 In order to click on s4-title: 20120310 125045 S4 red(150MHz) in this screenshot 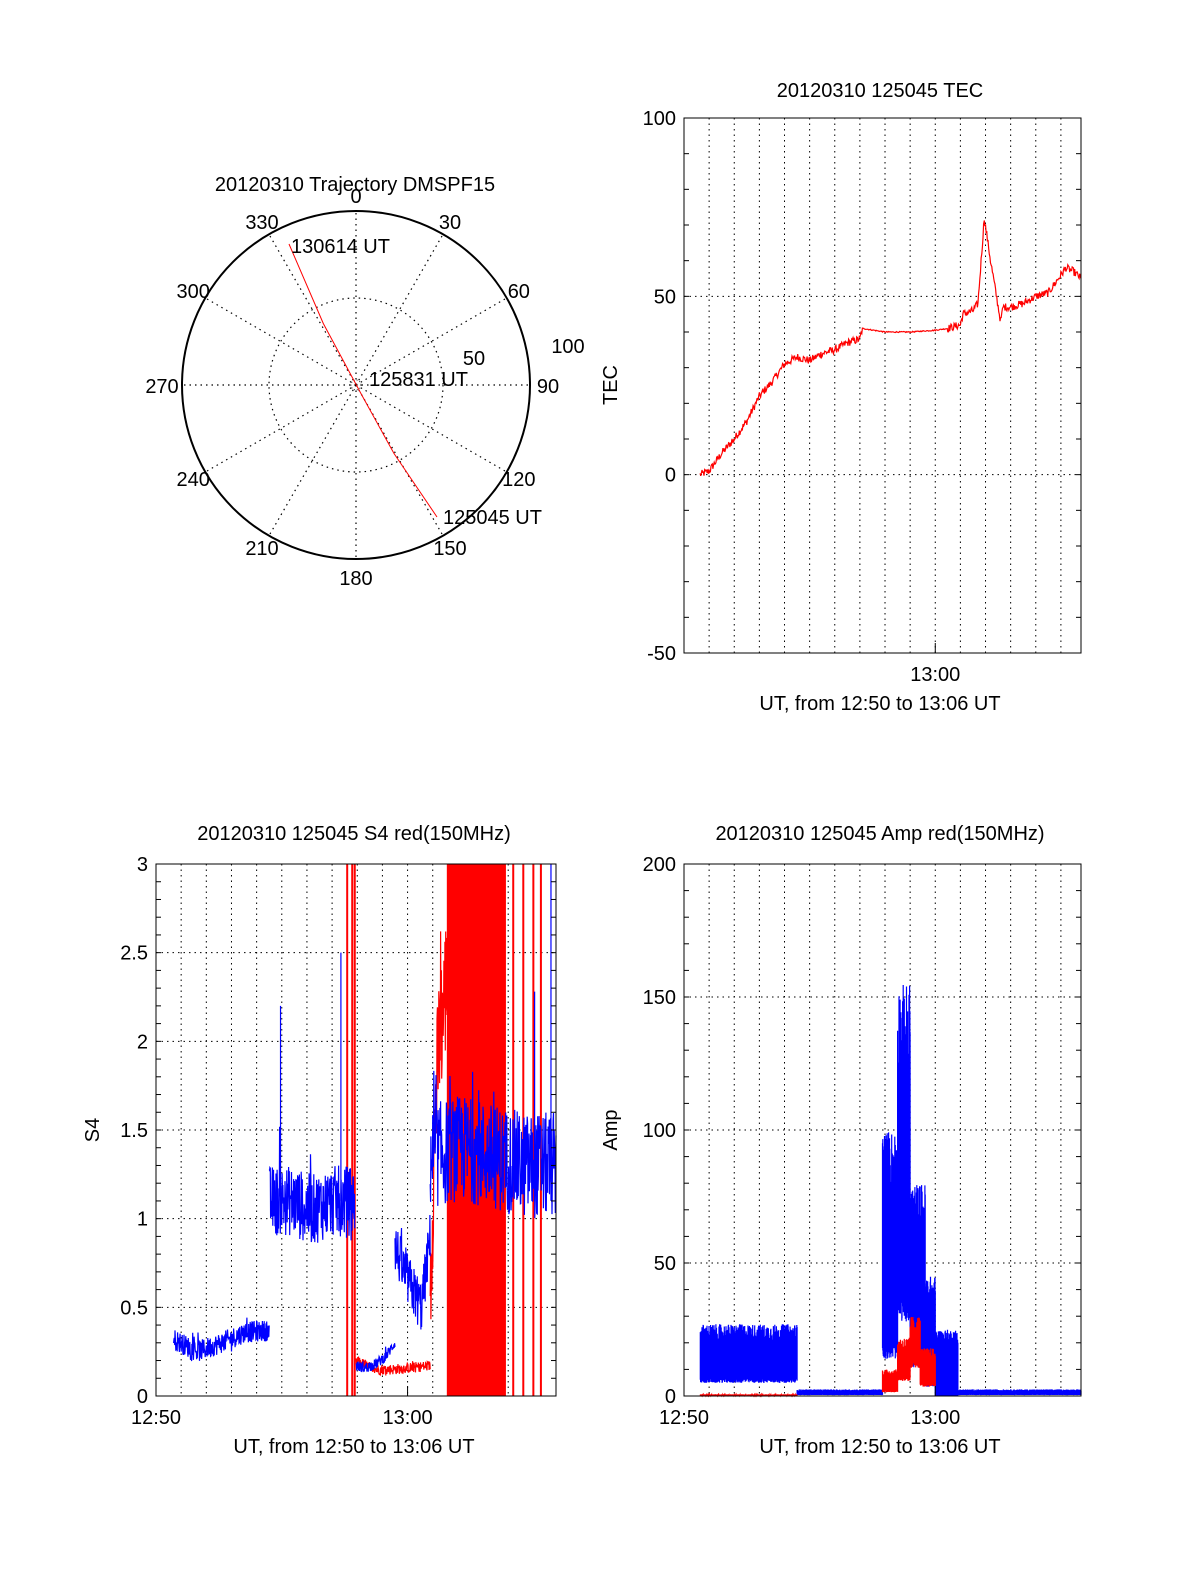, I will do `click(354, 834)`.